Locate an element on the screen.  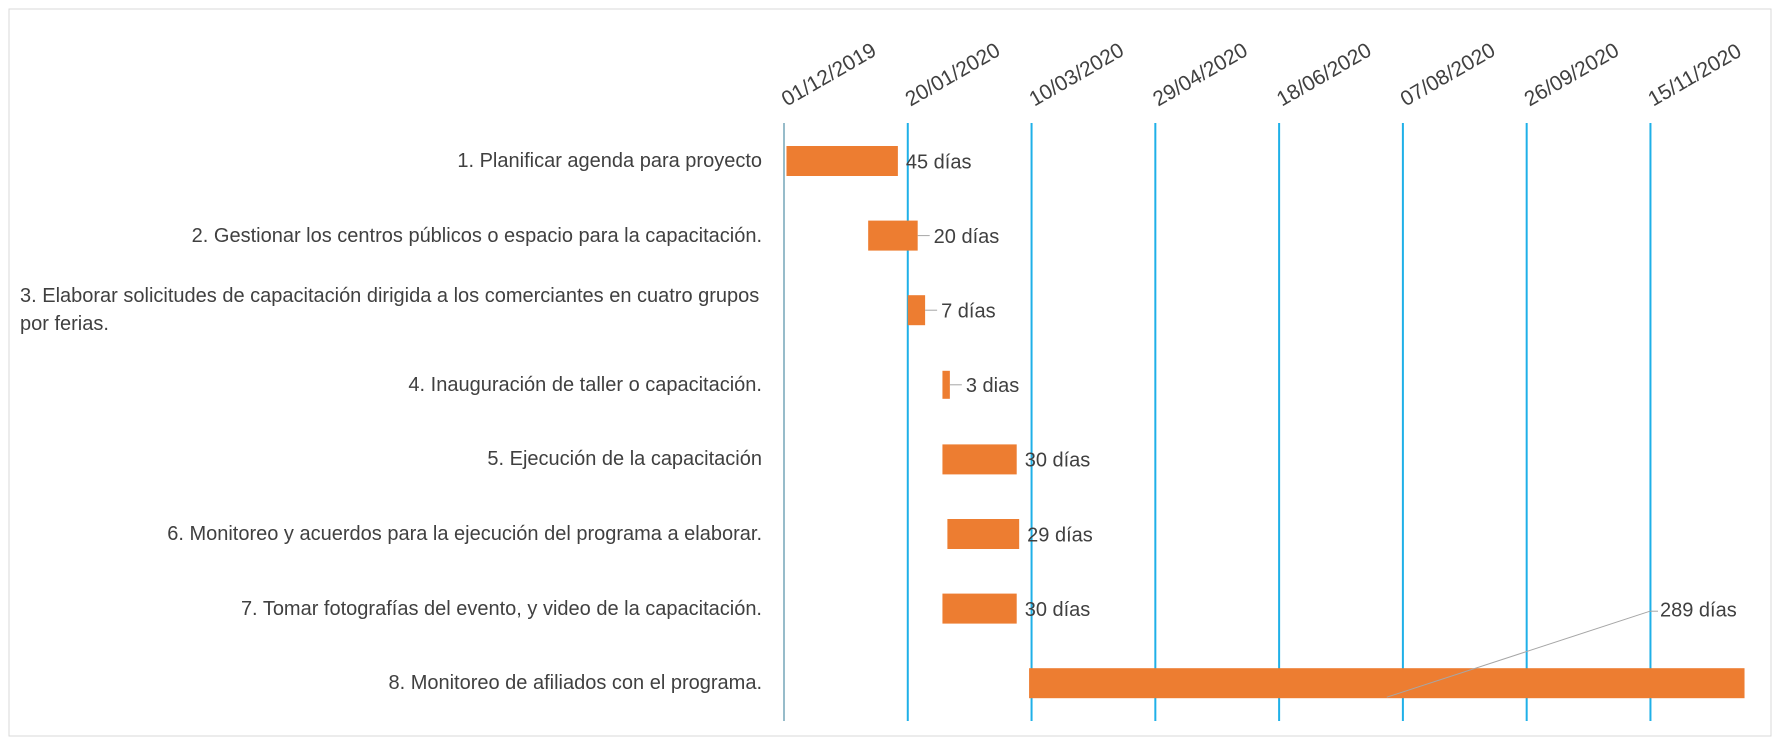
x-tick-label: 15/11/2020 is located at coordinates (1694, 75).